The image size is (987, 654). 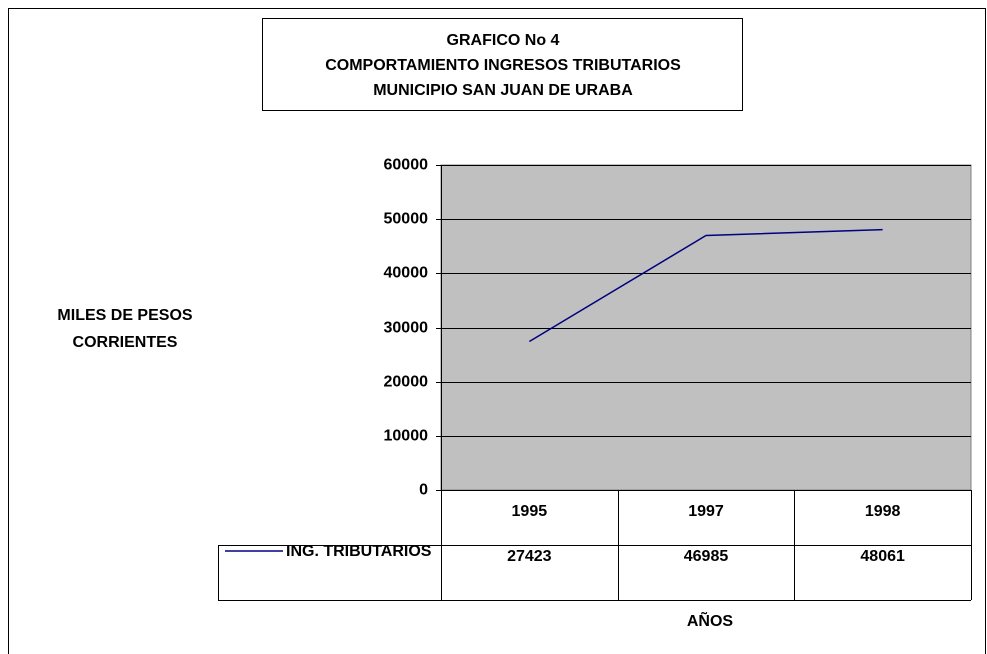 I want to click on chart-title: COMPORTAMIENTO INGRESOS TRIBUTARIOS, so click(x=503, y=65).